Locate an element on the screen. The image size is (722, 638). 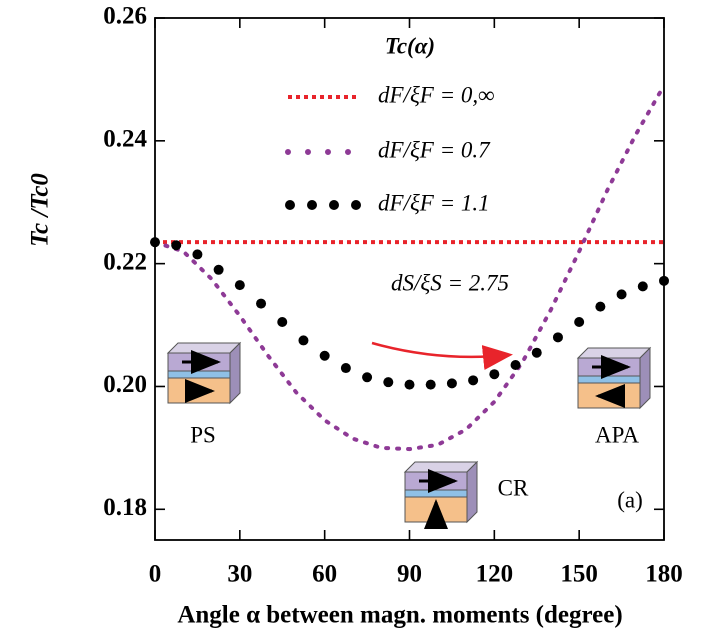
ps-icon is located at coordinates (204, 373).